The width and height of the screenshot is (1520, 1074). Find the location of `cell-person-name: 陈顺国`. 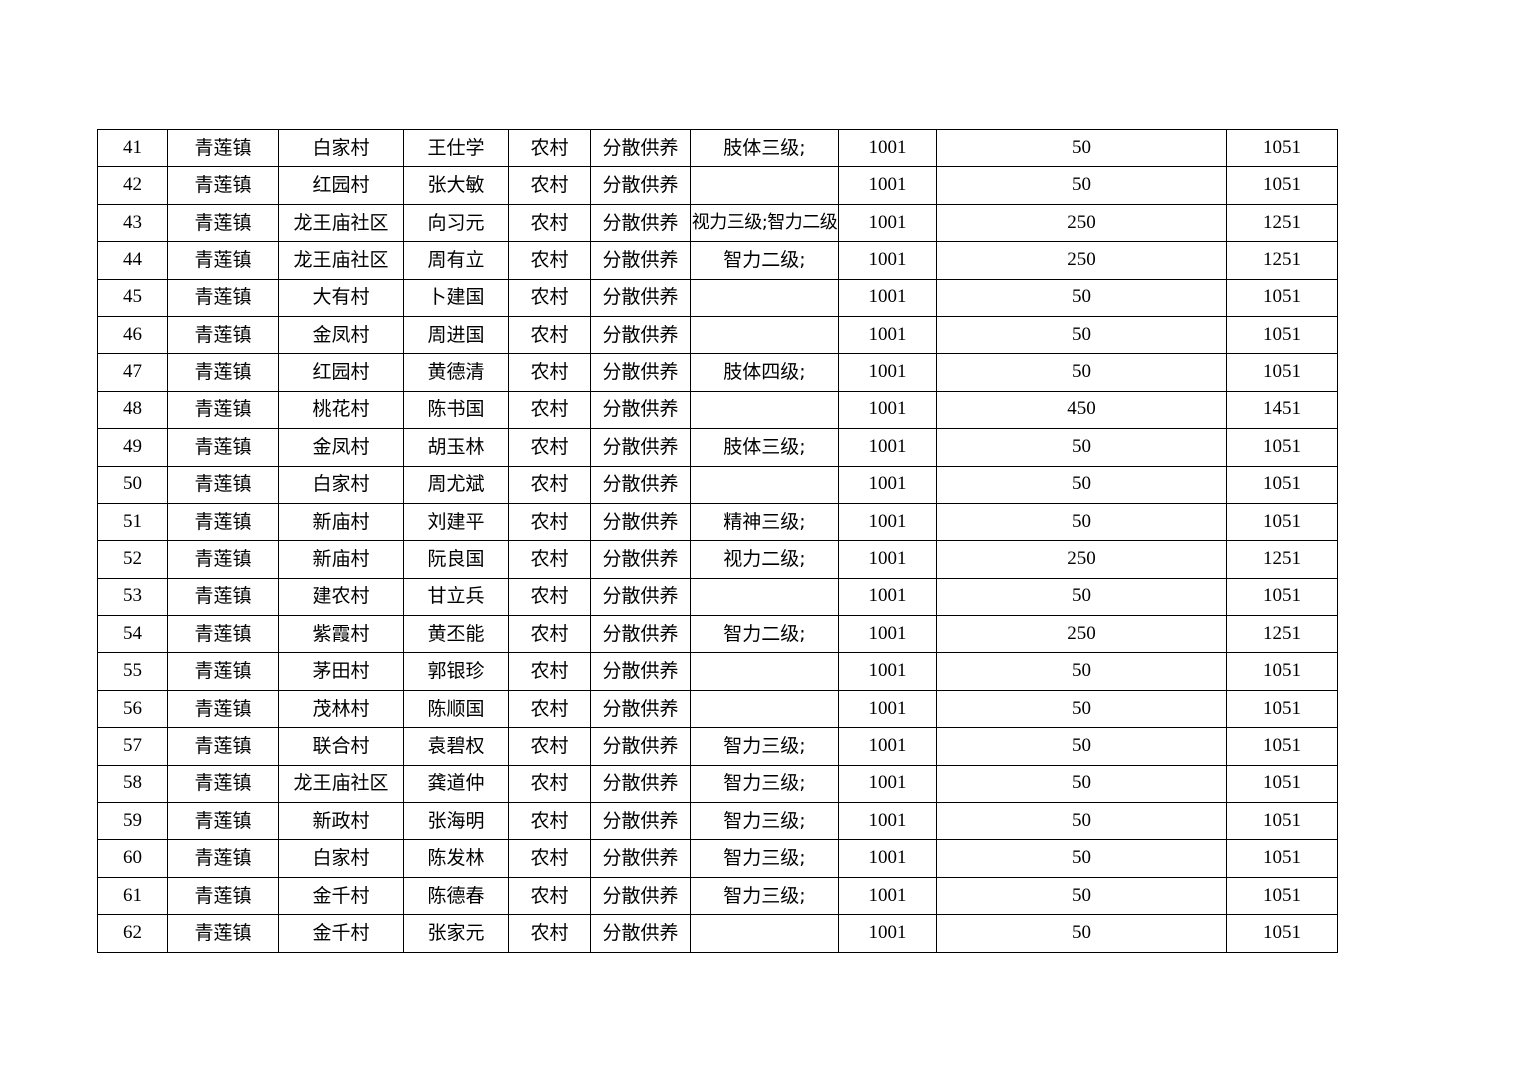

cell-person-name: 陈顺国 is located at coordinates (456, 709).